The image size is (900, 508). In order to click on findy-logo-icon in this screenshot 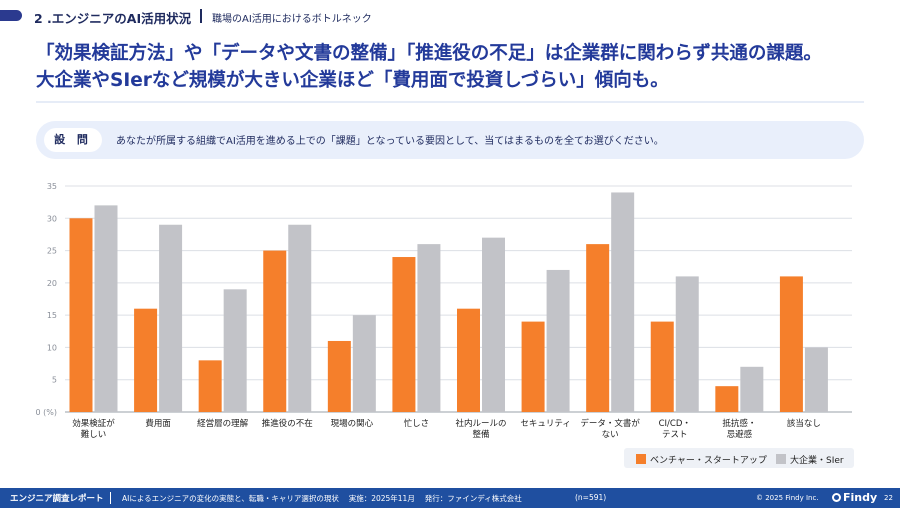, I will do `click(836, 497)`.